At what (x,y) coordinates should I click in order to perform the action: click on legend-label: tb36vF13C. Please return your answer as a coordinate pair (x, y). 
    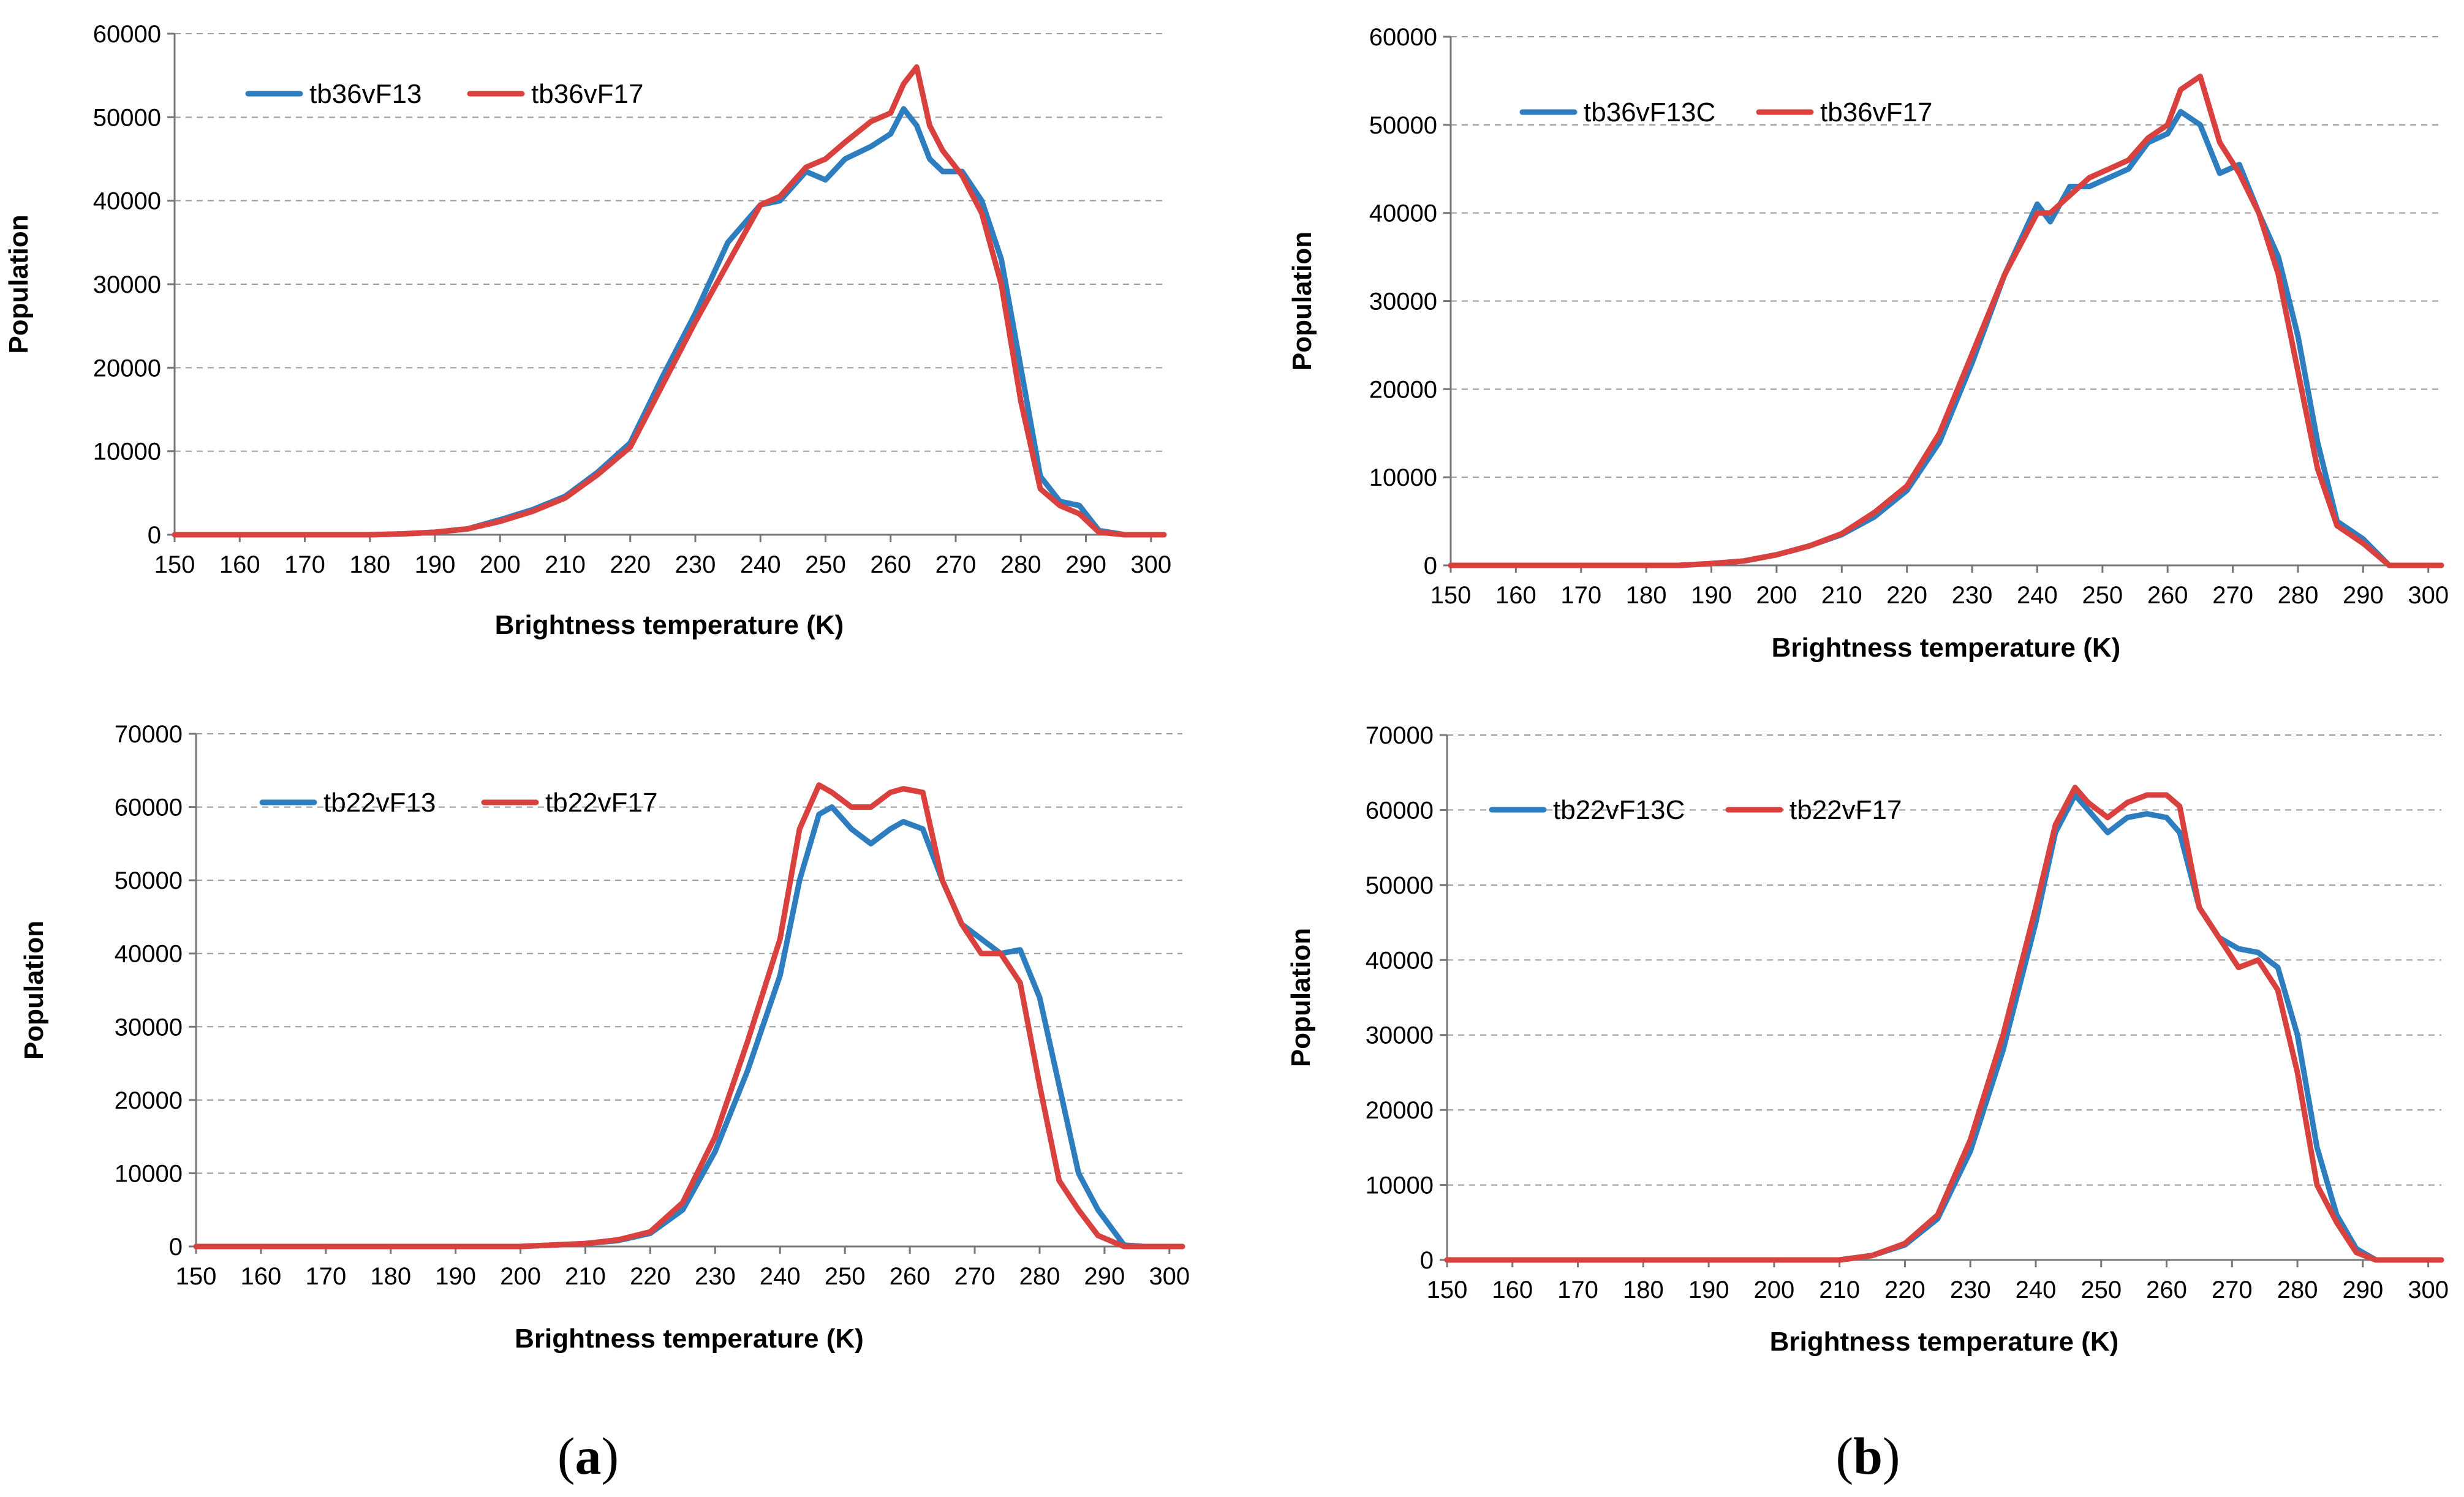
    Looking at the image, I should click on (1649, 112).